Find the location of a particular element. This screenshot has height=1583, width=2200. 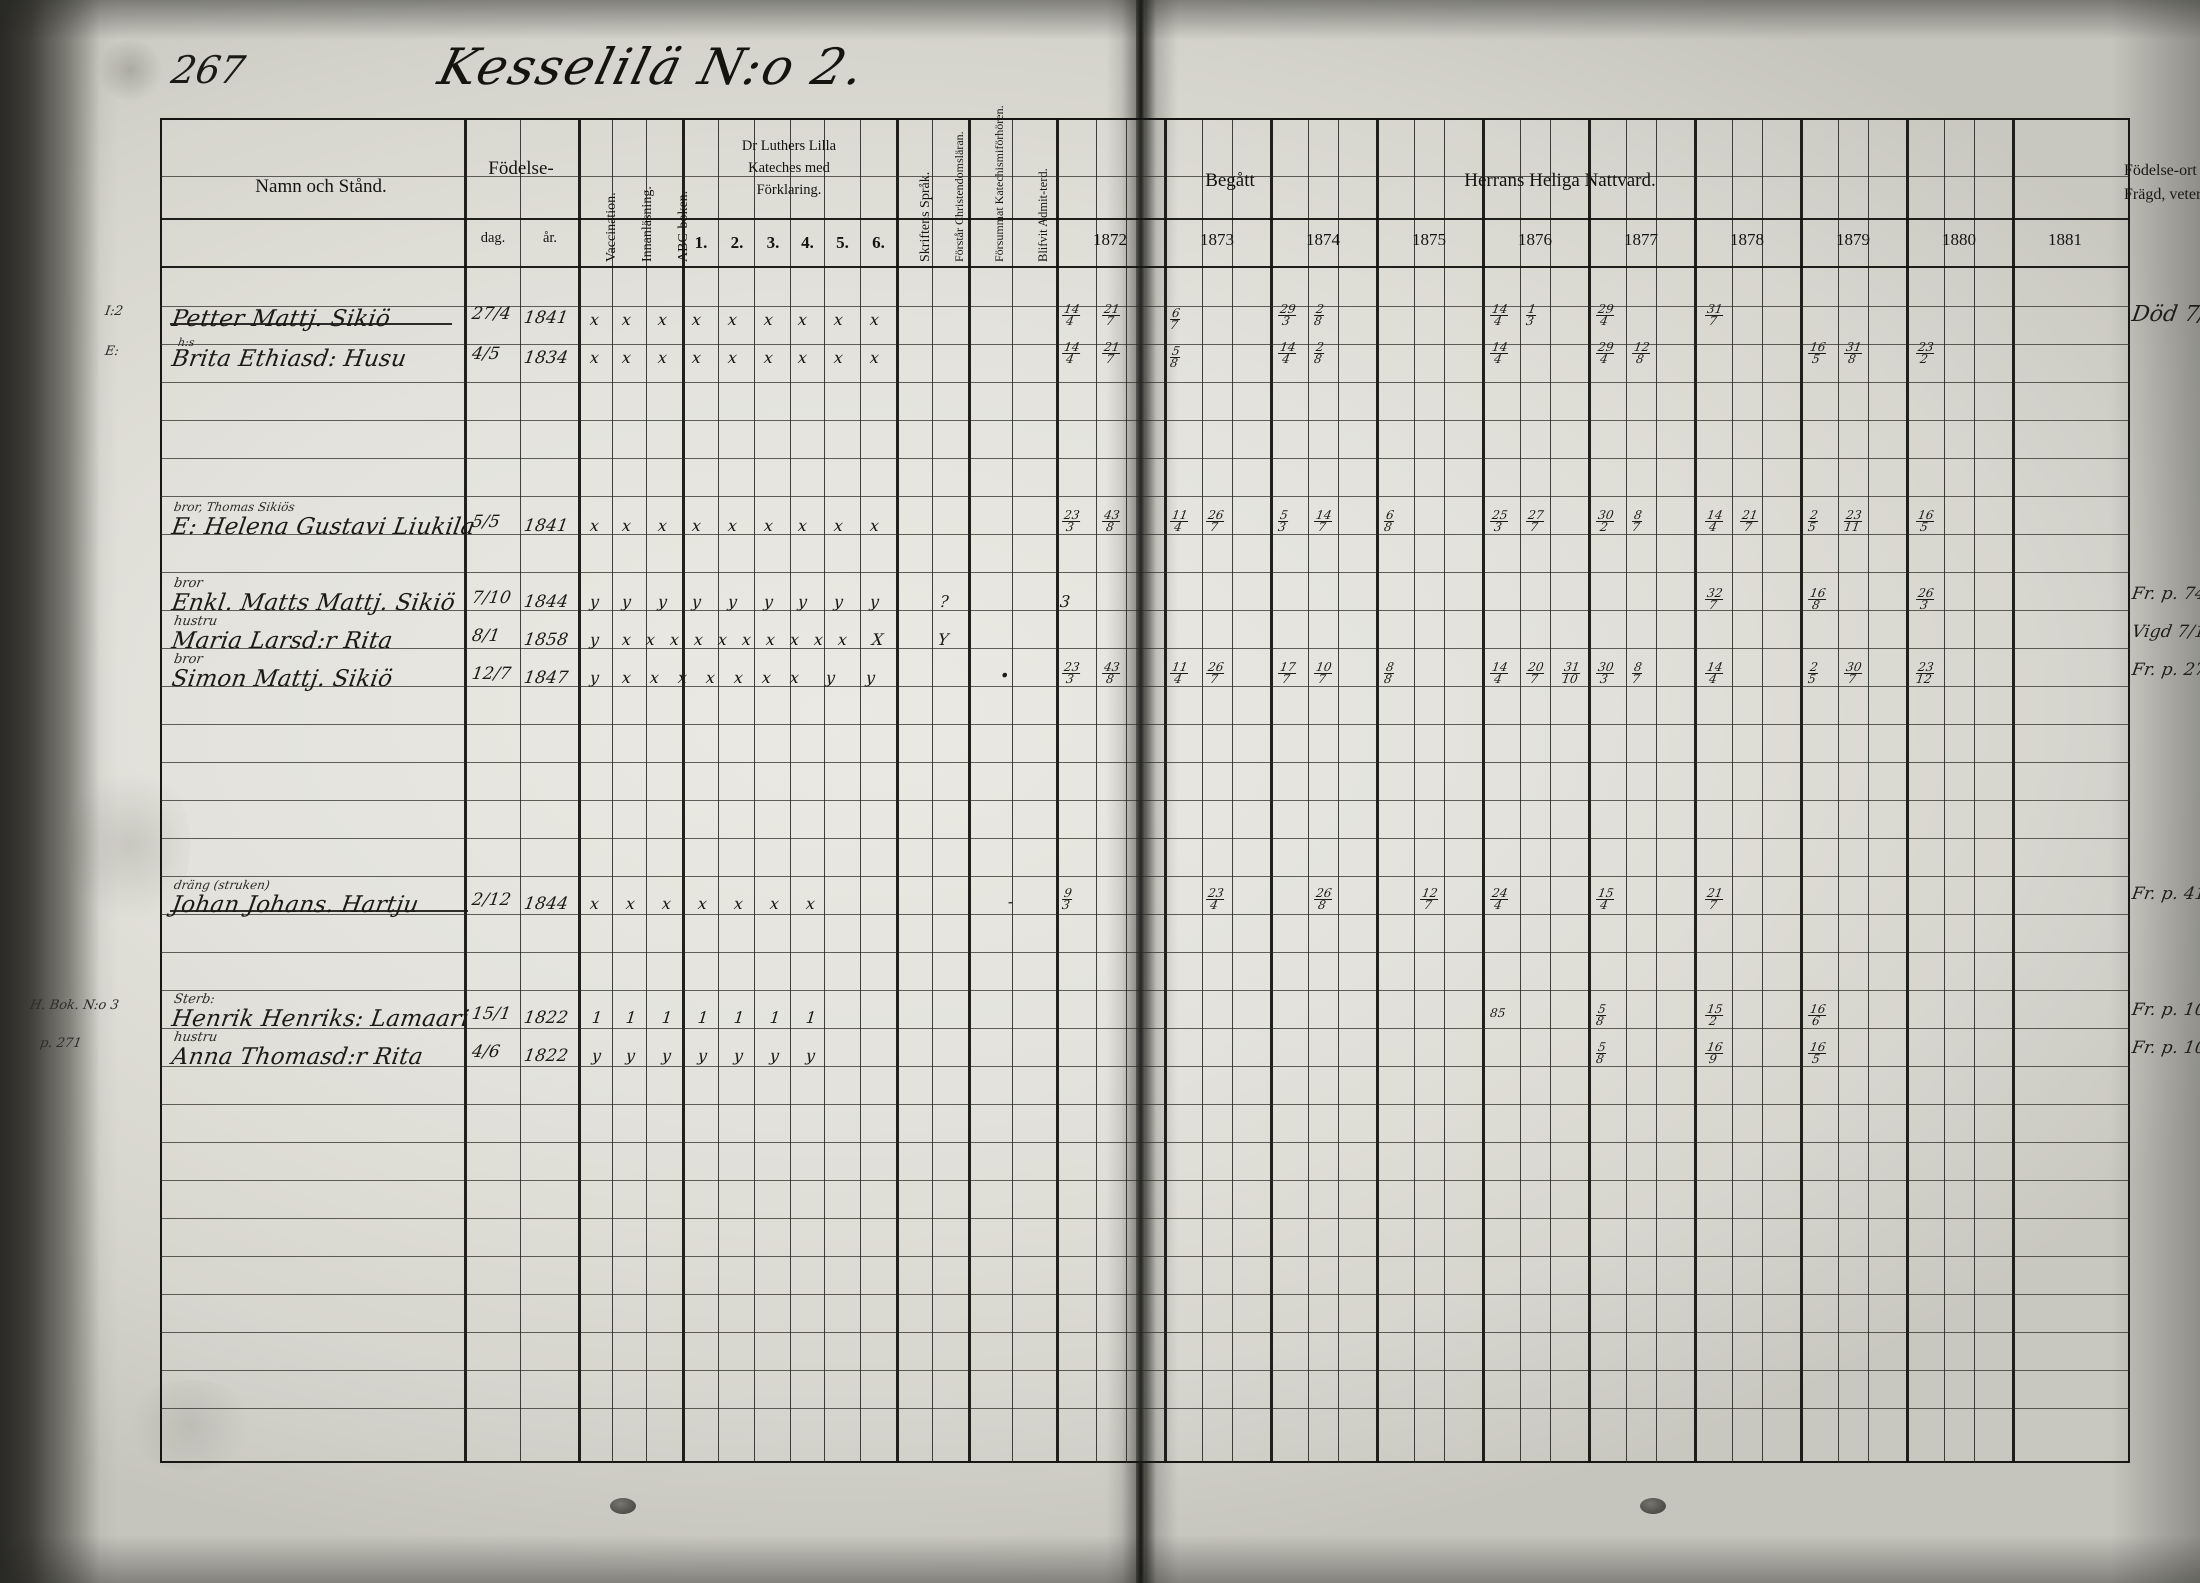

row-name: Brita Ethiasd: Husu is located at coordinates (289, 359).